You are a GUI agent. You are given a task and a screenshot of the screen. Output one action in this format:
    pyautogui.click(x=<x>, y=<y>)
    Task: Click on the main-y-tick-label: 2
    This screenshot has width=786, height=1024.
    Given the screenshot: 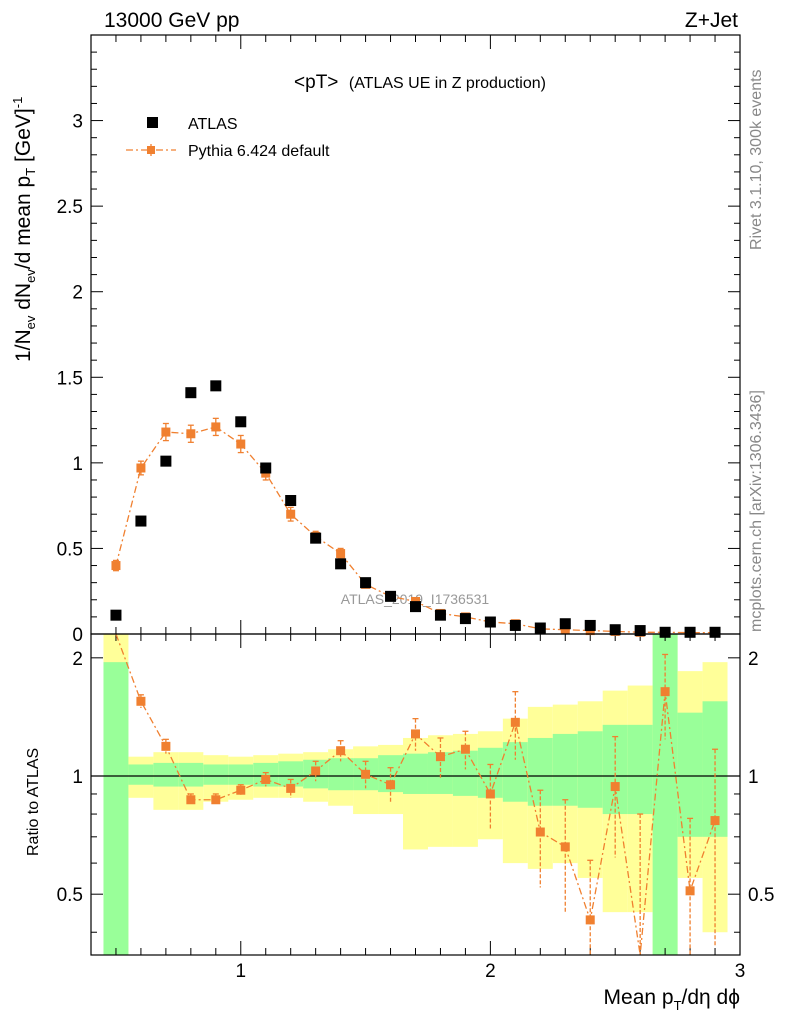 What is the action you would take?
    pyautogui.click(x=77, y=293)
    